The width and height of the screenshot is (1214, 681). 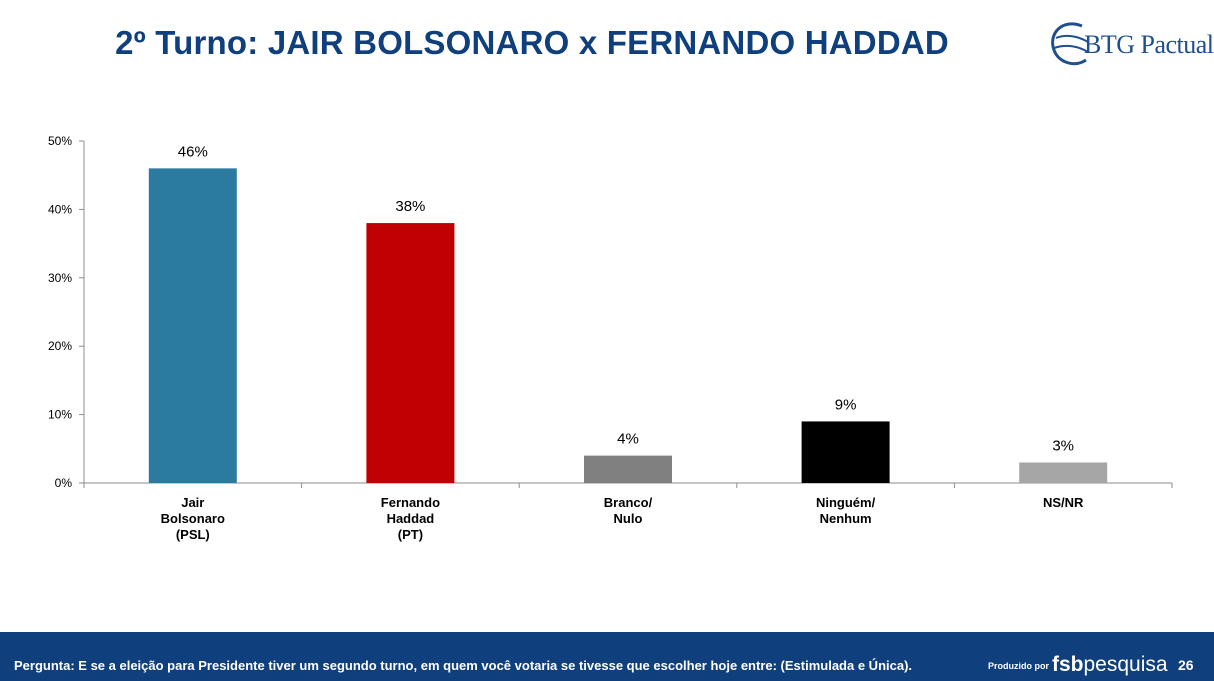 I want to click on category-label-line: Nulo, so click(x=628, y=518).